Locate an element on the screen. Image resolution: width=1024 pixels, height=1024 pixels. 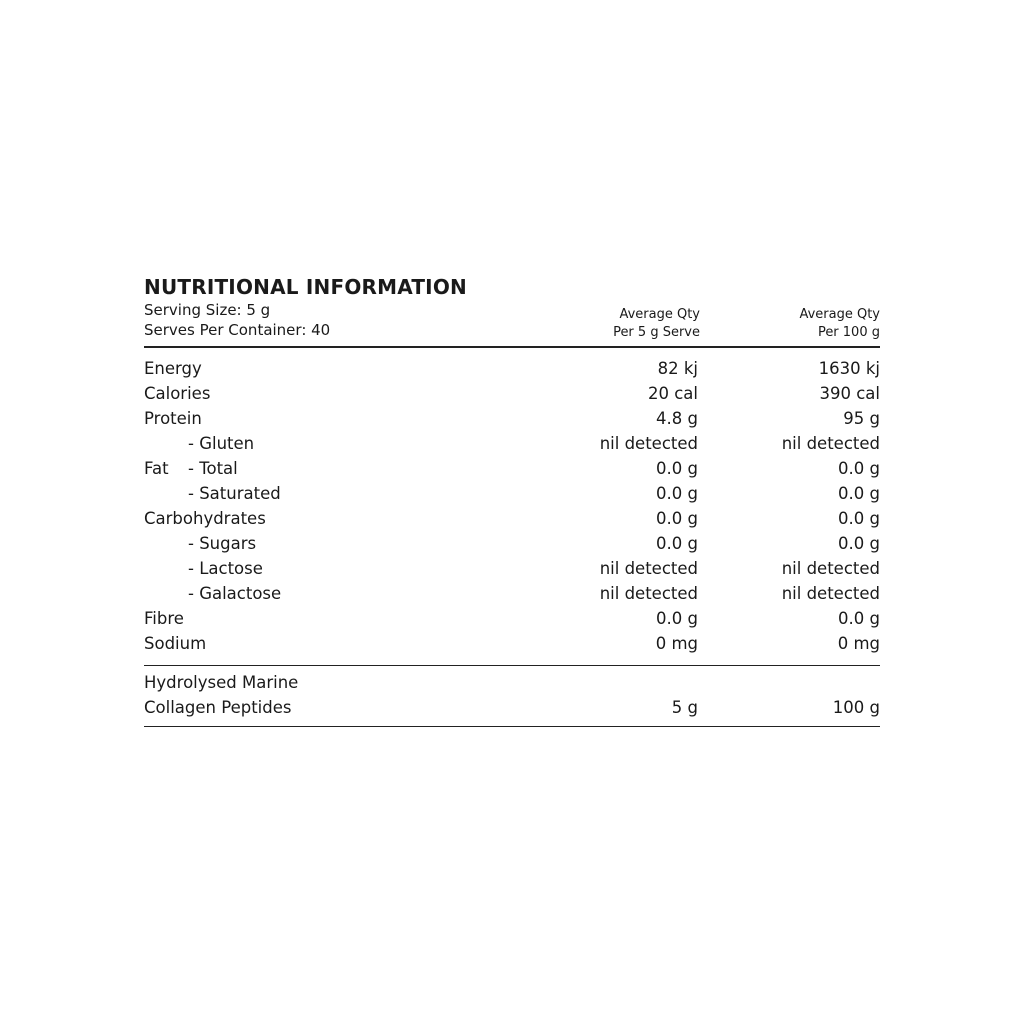
nutrient-row: Protein 4.8 g 95 g is located at coordinates (512, 418).